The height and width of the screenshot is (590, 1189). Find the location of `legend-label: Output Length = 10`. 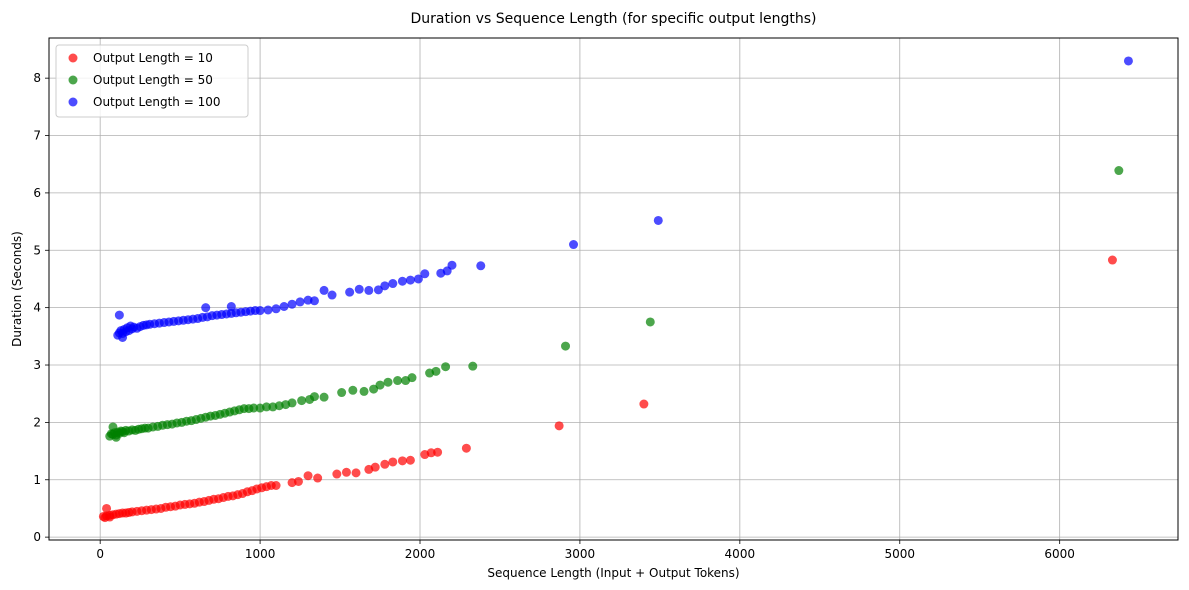

legend-label: Output Length = 10 is located at coordinates (153, 58).